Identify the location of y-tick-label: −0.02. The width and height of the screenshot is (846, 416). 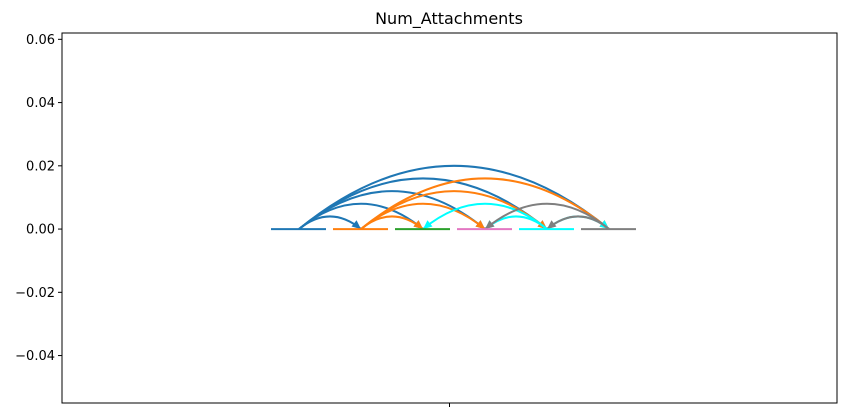
(35, 293).